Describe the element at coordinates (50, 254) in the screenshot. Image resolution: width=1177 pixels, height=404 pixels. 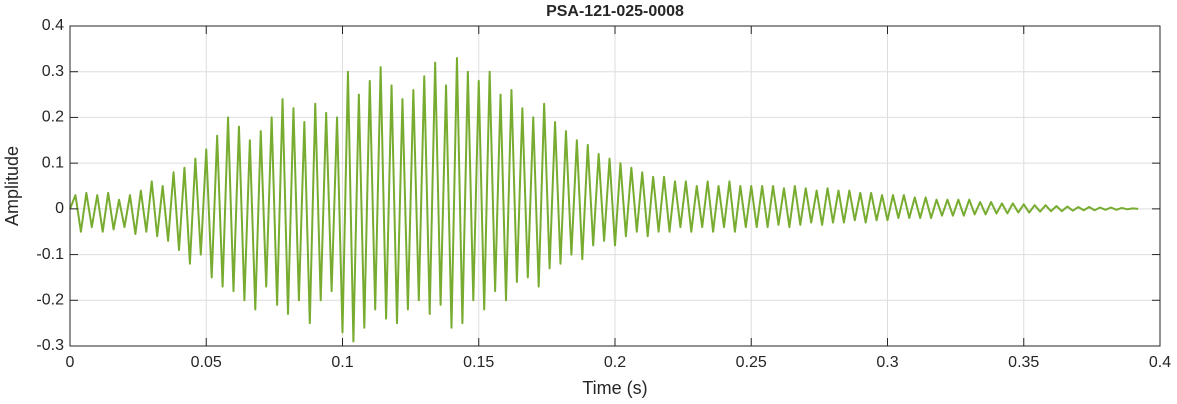
I see `y-tick-label: -0.1` at that location.